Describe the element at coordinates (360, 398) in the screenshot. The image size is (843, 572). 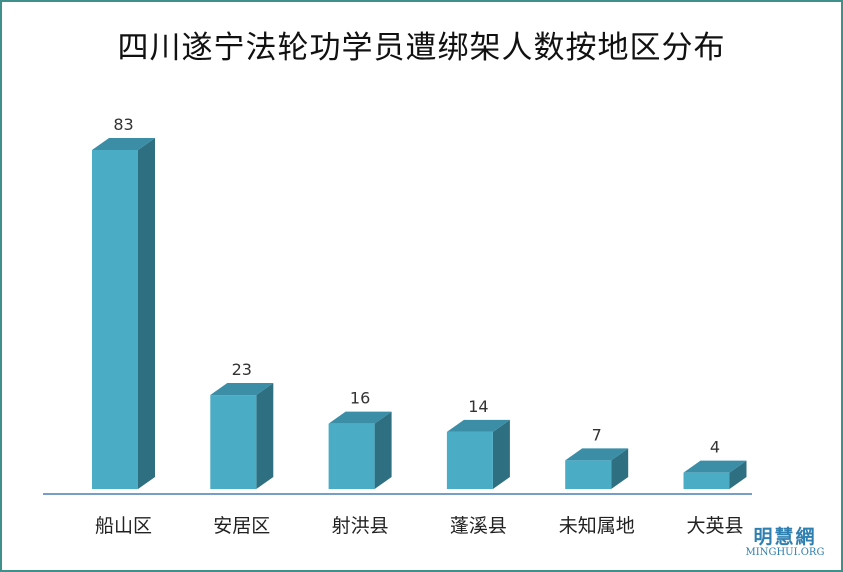
I see `data-label: 16` at that location.